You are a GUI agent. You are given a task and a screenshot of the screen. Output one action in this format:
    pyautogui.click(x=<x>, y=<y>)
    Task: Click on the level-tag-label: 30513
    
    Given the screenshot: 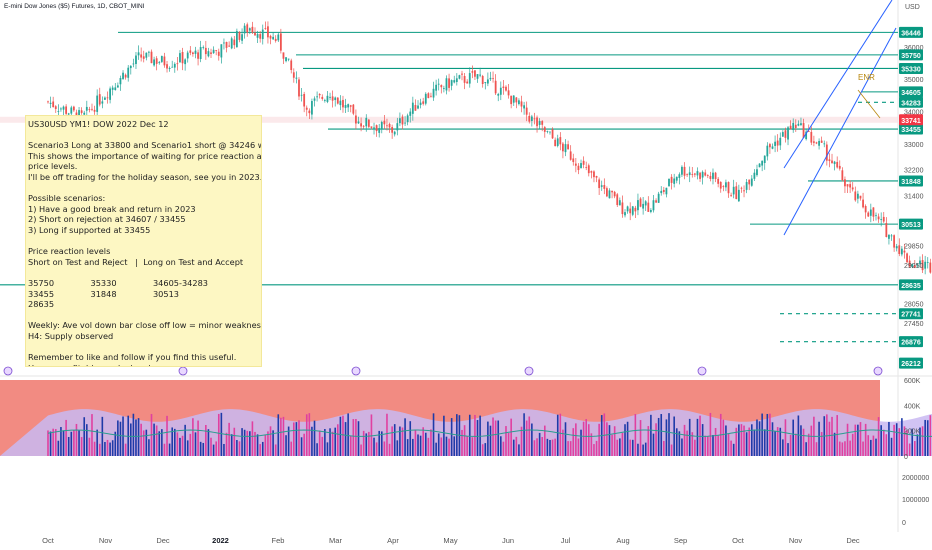 What is the action you would take?
    pyautogui.click(x=911, y=225)
    